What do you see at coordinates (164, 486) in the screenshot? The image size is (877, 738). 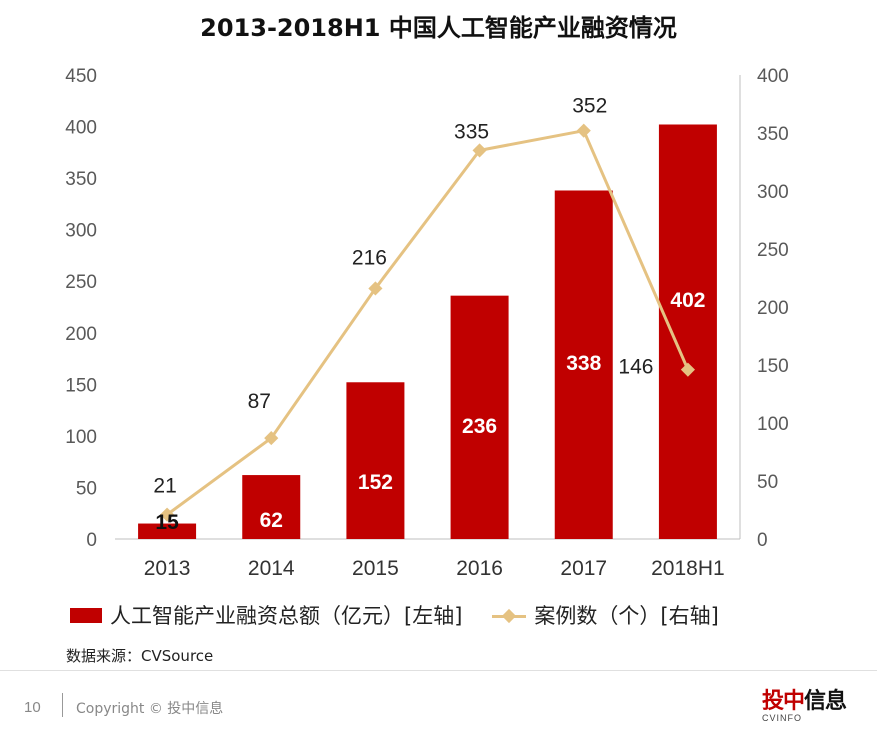 I see `line-data-label: 21` at bounding box center [164, 486].